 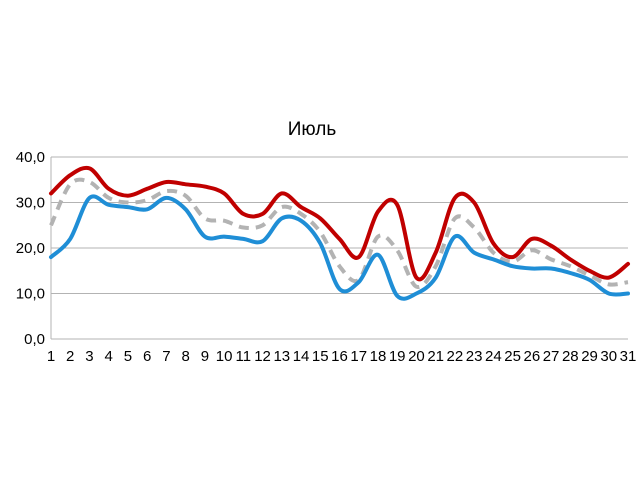 What do you see at coordinates (358, 356) in the screenshot?
I see `x-tick-label: 17` at bounding box center [358, 356].